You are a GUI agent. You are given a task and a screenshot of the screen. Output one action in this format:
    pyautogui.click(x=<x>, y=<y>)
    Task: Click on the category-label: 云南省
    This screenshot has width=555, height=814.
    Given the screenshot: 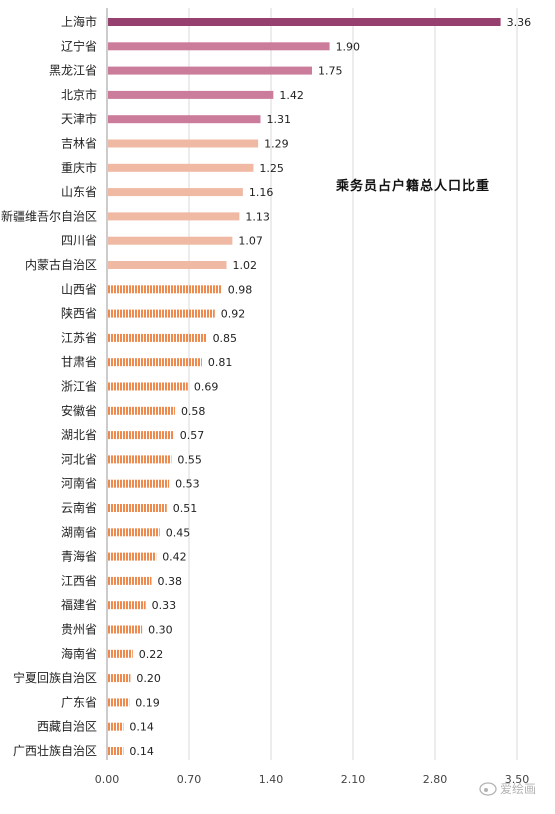 What is the action you would take?
    pyautogui.click(x=79, y=507)
    